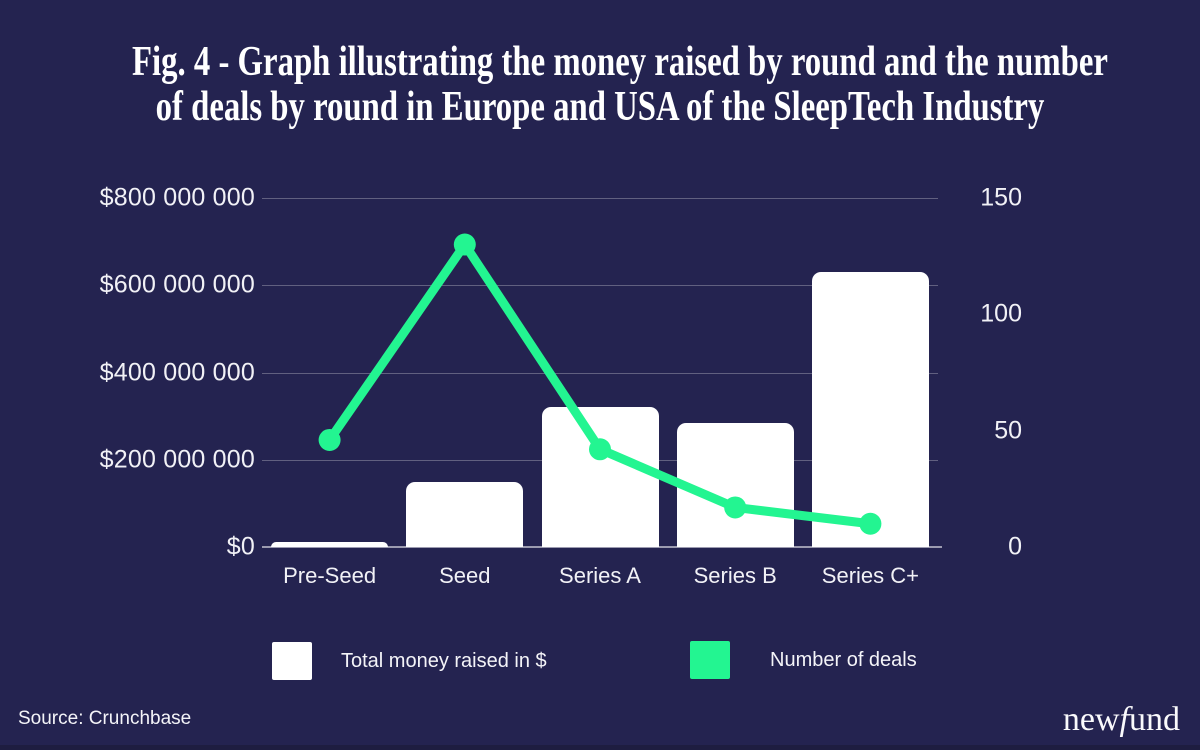  Describe the element at coordinates (444, 660) in the screenshot. I see `legend-label-money-raised: Total money raised in $` at that location.